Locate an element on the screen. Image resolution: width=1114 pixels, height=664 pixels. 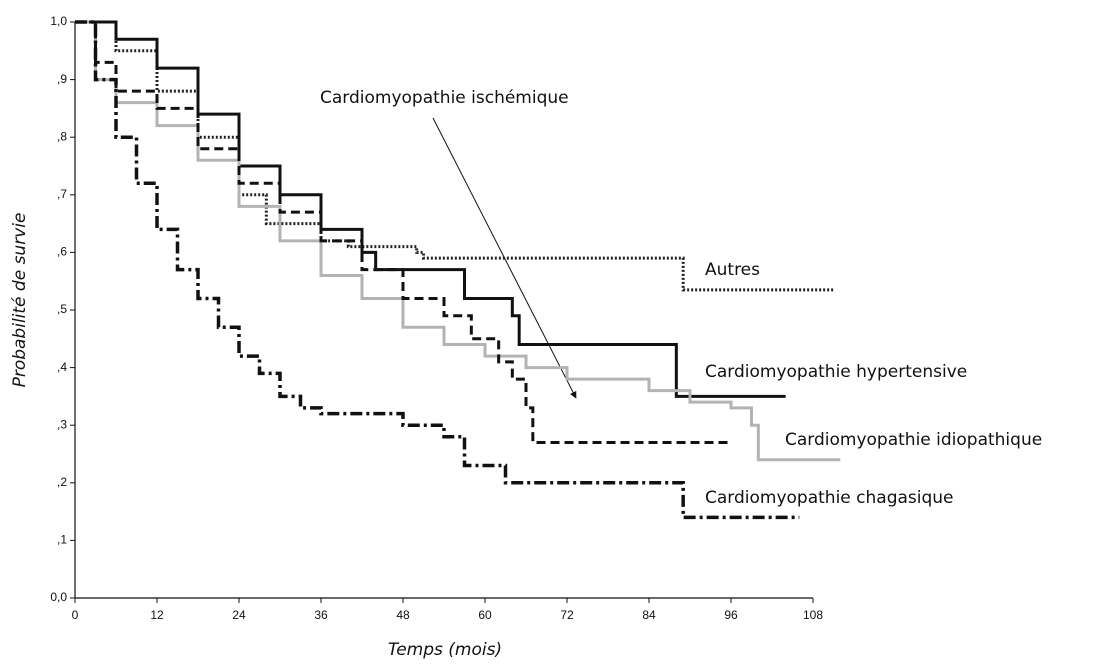
y-tick-label: 1,0 is located at coordinates (58, 21).